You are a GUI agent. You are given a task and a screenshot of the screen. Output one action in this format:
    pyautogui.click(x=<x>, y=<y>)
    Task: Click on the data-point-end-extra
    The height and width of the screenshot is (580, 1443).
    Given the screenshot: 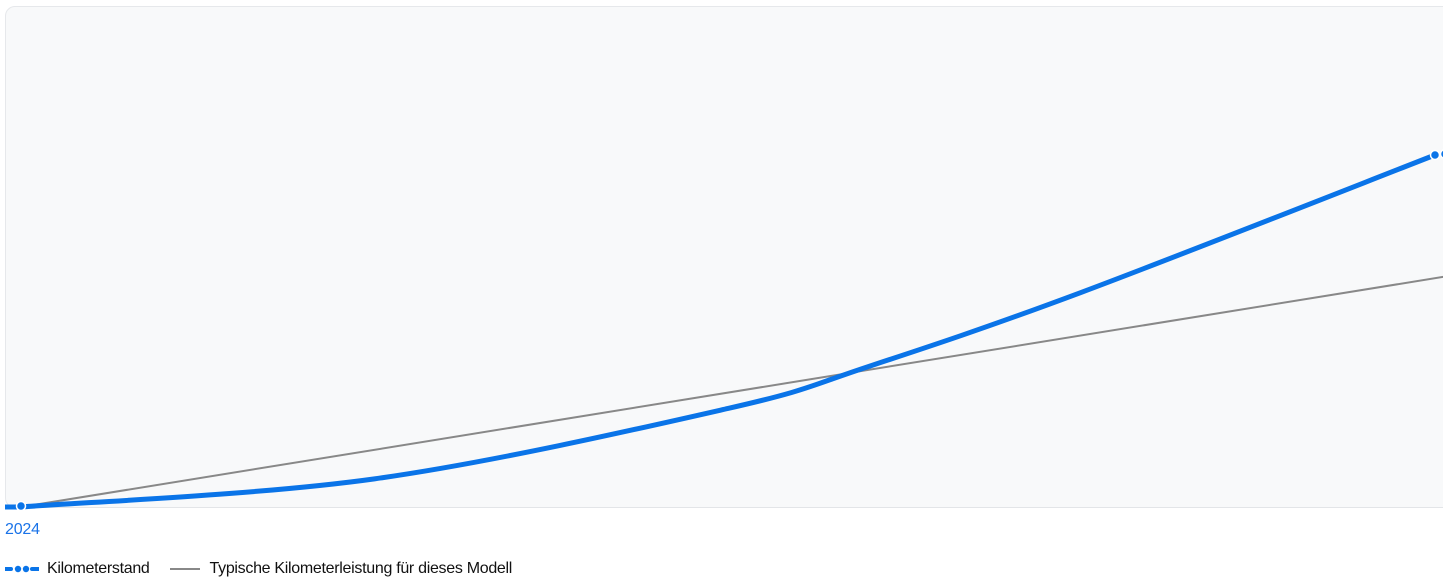 What is the action you would take?
    pyautogui.click(x=1441, y=154)
    